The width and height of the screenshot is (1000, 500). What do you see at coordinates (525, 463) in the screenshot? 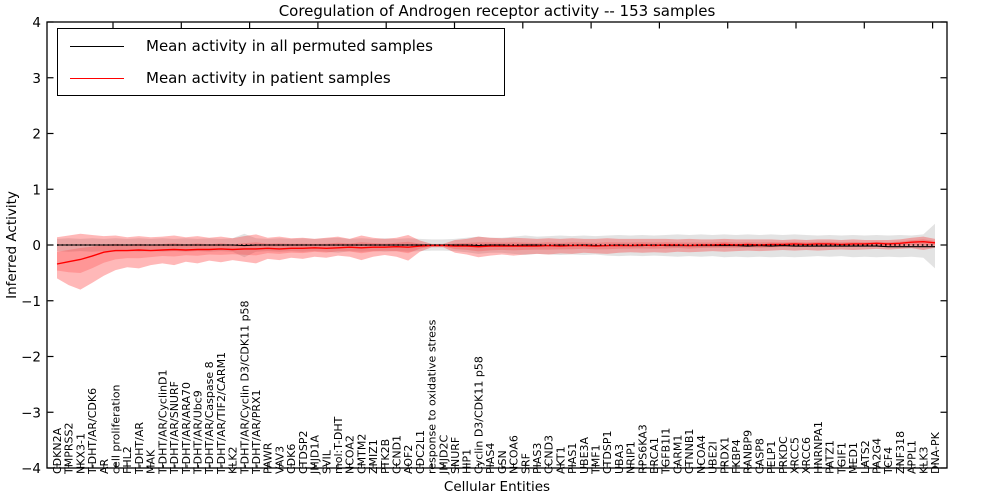
I see `x-category-label: SRF` at bounding box center [525, 463].